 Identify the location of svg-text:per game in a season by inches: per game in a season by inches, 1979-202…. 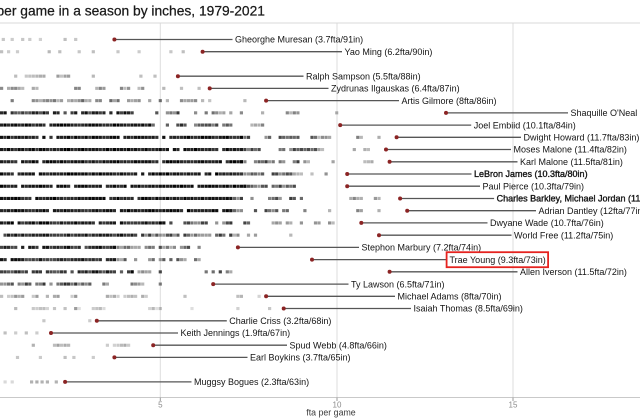
(132, 11).